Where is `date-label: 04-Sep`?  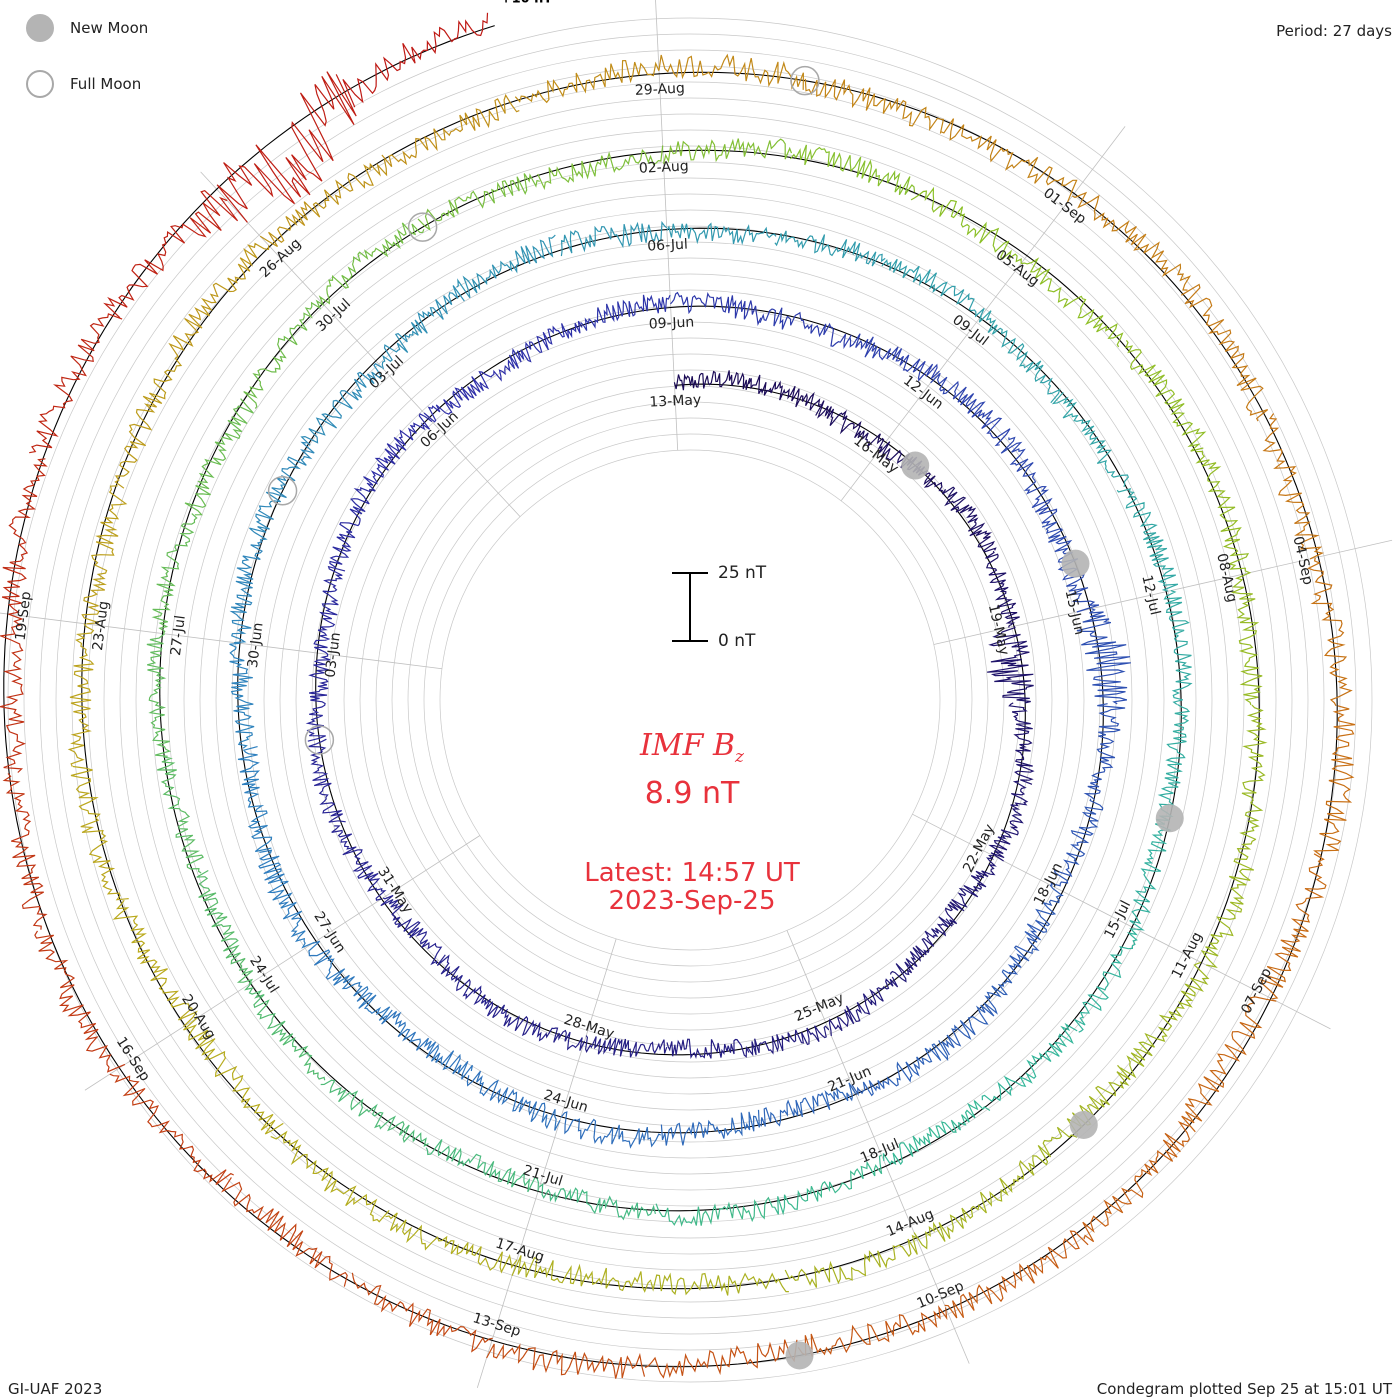
date-label: 04-Sep is located at coordinates (1302, 561).